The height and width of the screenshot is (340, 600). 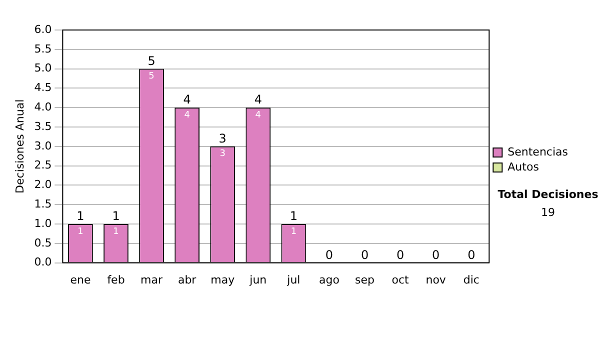 I want to click on x-tick-label: feb, so click(x=116, y=279).